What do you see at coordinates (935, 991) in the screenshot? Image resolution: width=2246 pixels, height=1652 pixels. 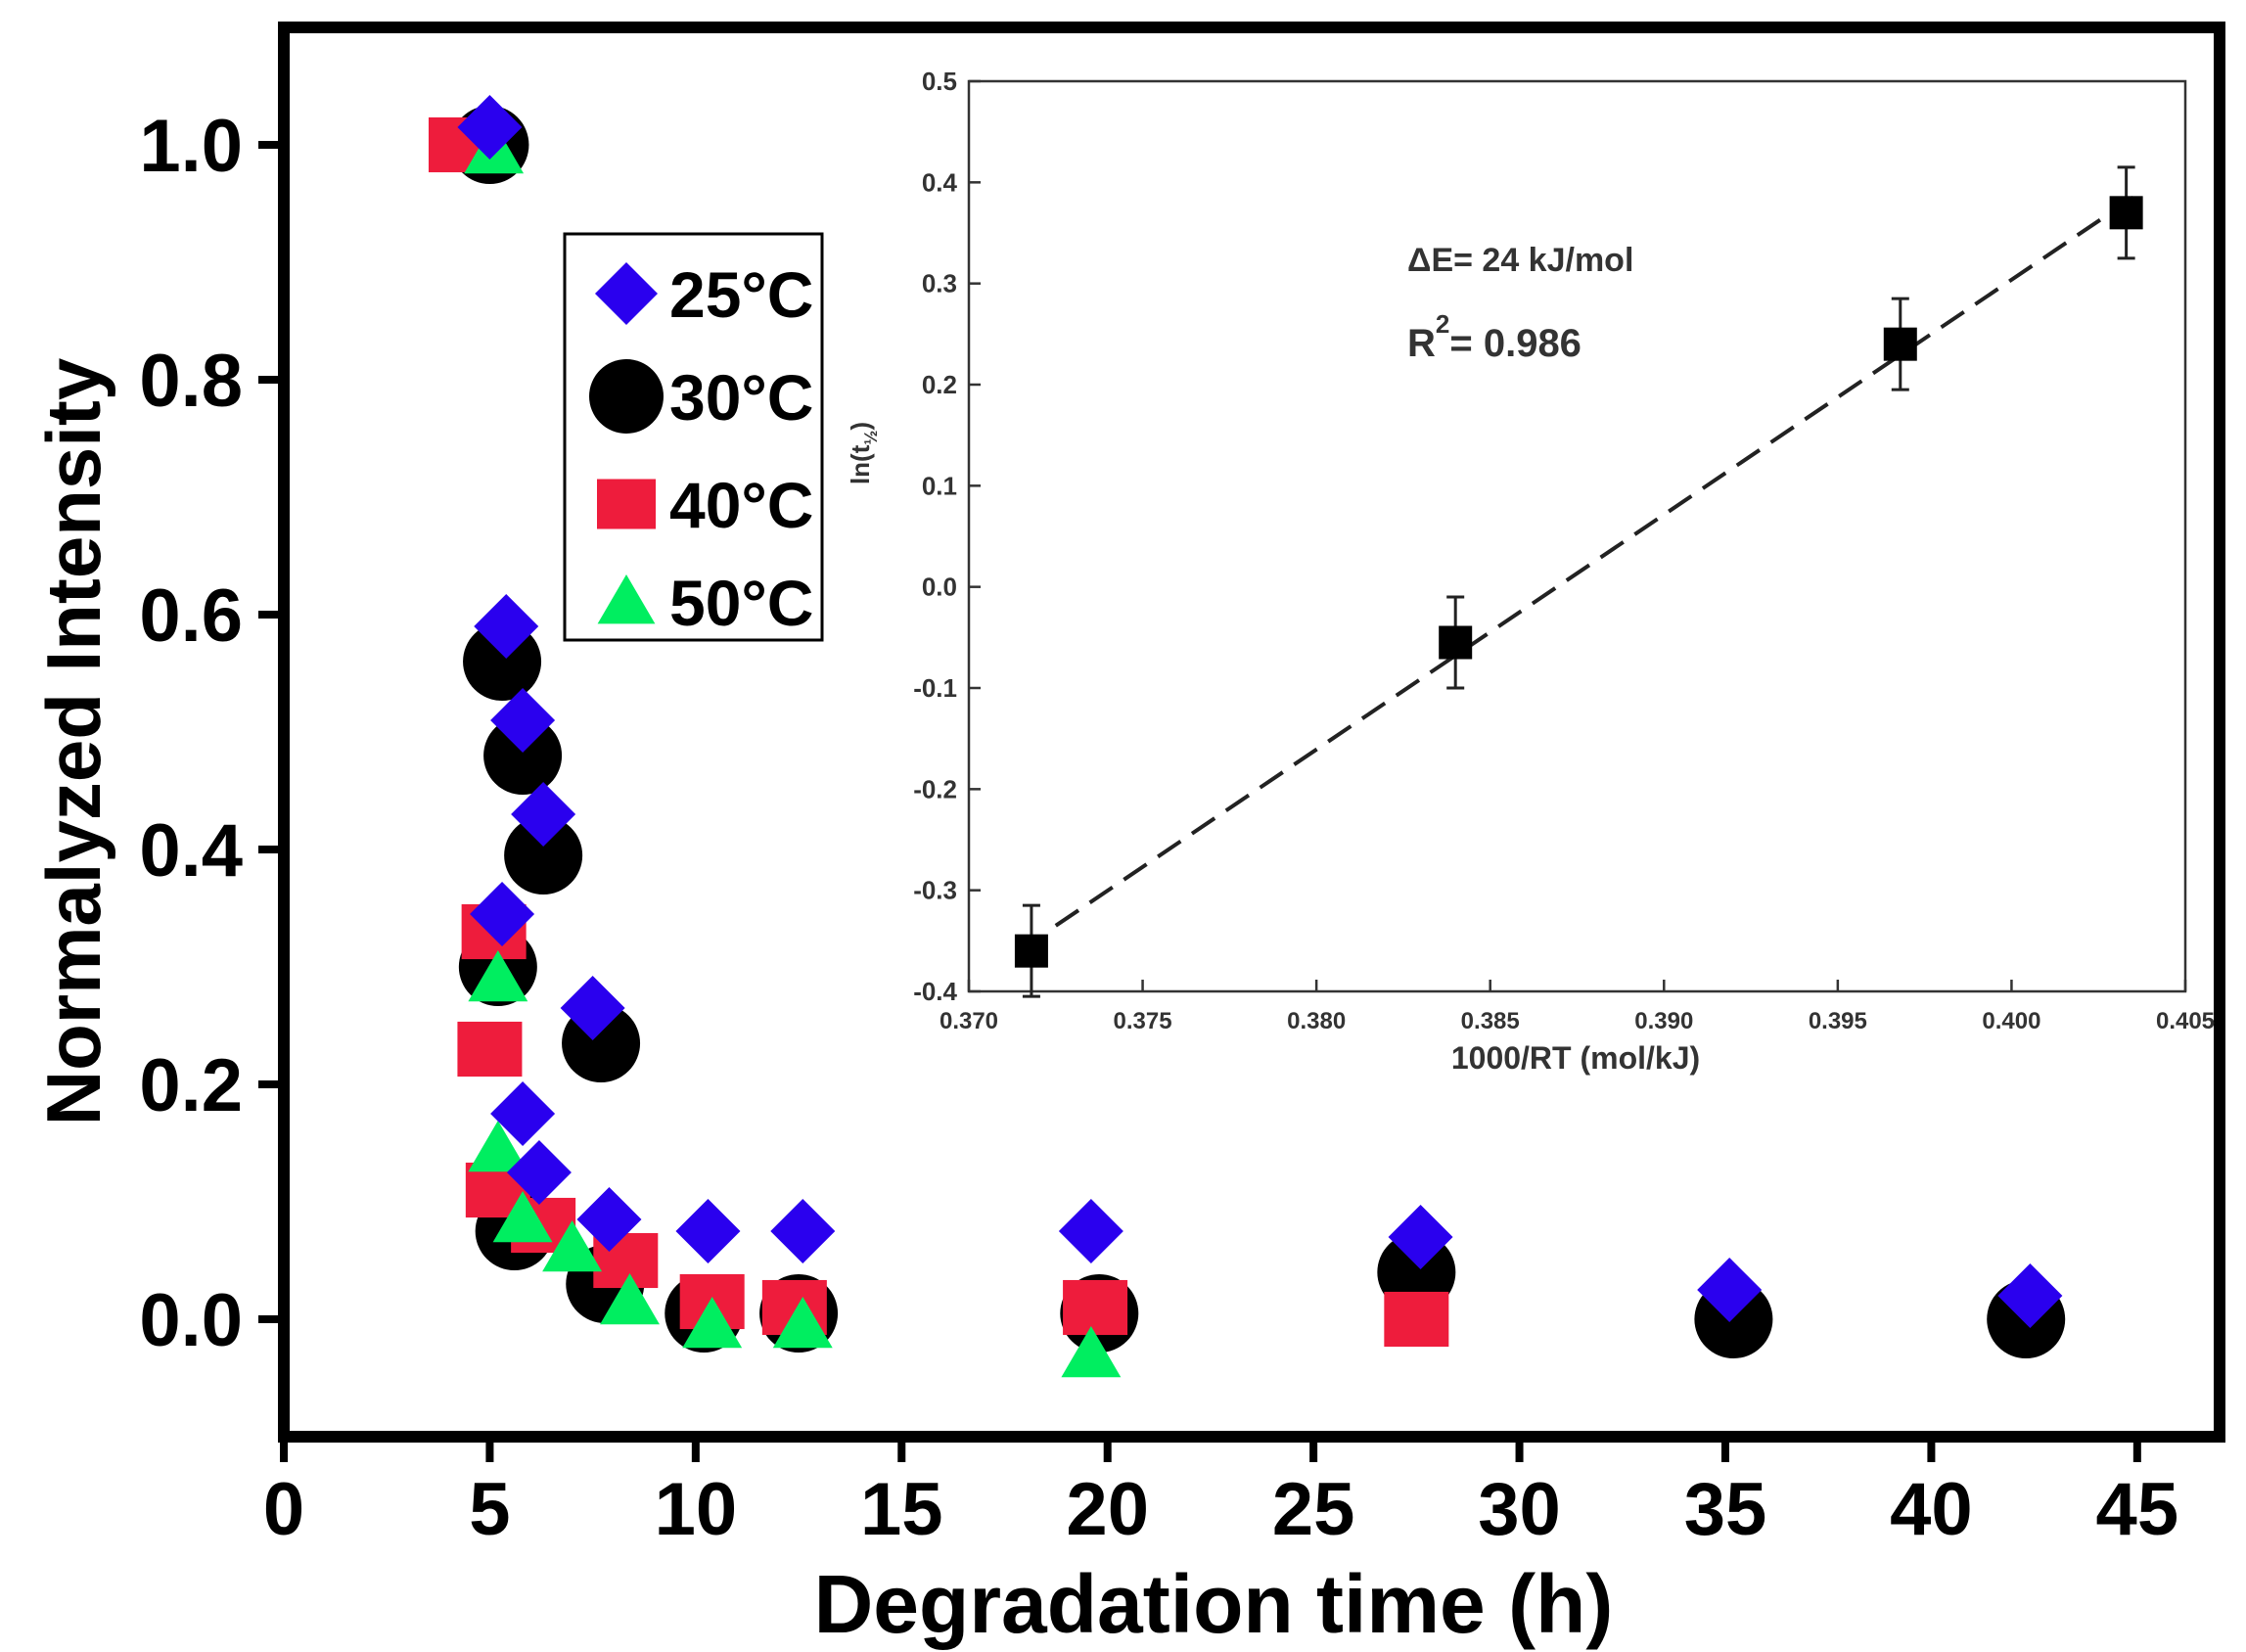 I see `inset-y-tick-label: -0.4` at bounding box center [935, 991].